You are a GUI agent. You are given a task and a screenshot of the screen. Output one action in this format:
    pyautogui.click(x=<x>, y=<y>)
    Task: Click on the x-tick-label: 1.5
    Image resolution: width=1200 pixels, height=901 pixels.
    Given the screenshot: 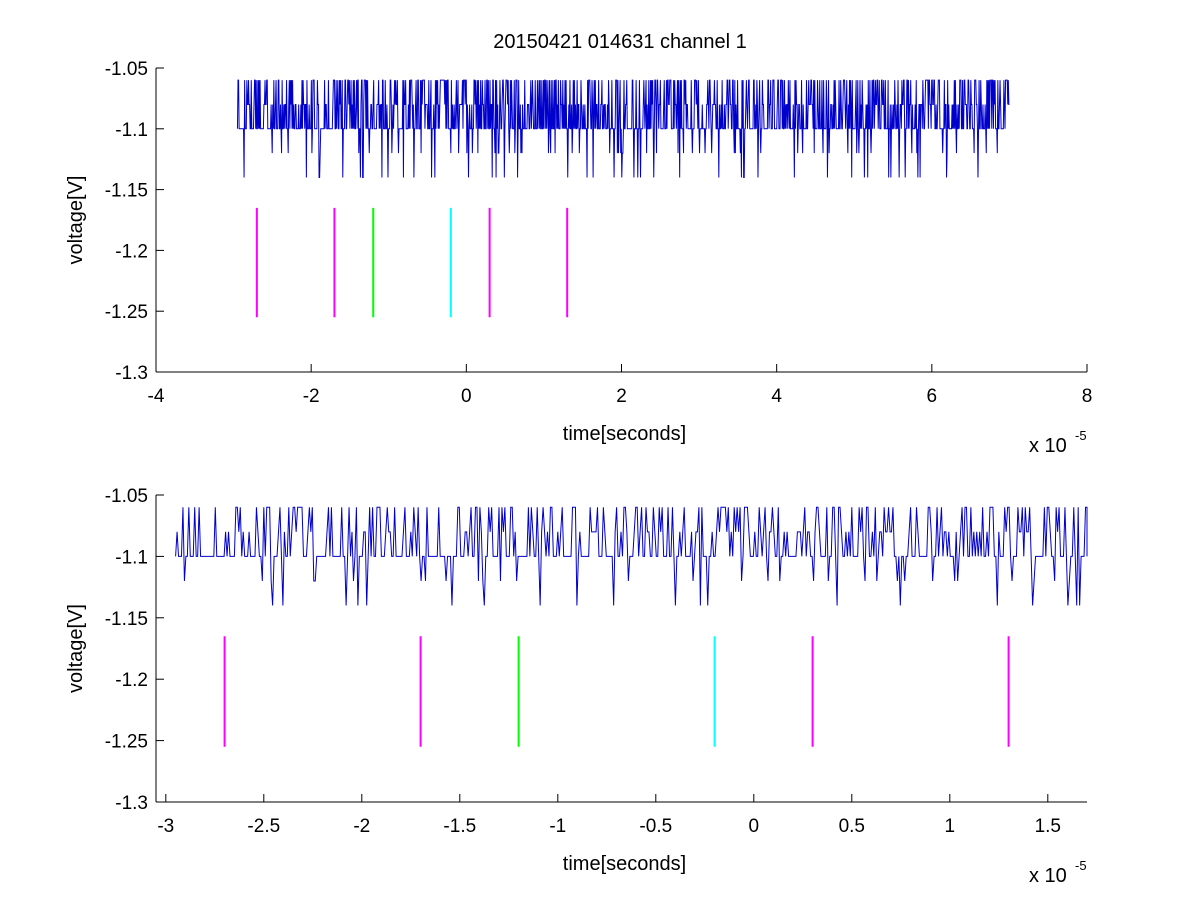 What is the action you would take?
    pyautogui.click(x=1048, y=826)
    